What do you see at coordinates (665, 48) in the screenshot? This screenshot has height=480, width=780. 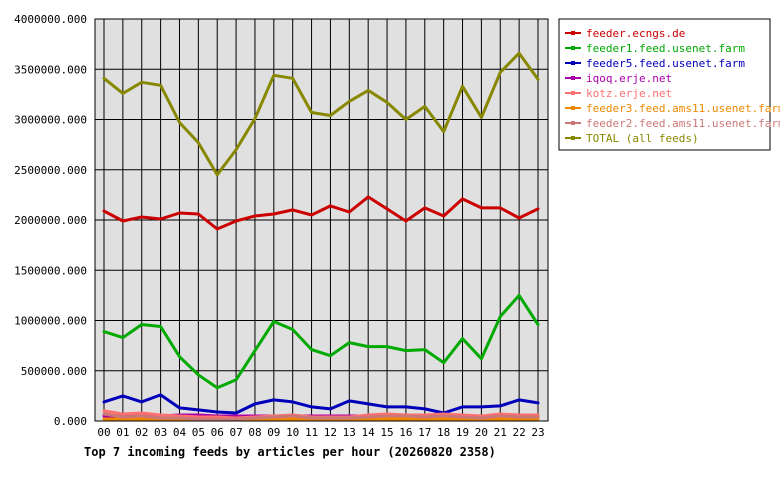 I see `legend-label: feeder1.feed.usenet.farm` at bounding box center [665, 48].